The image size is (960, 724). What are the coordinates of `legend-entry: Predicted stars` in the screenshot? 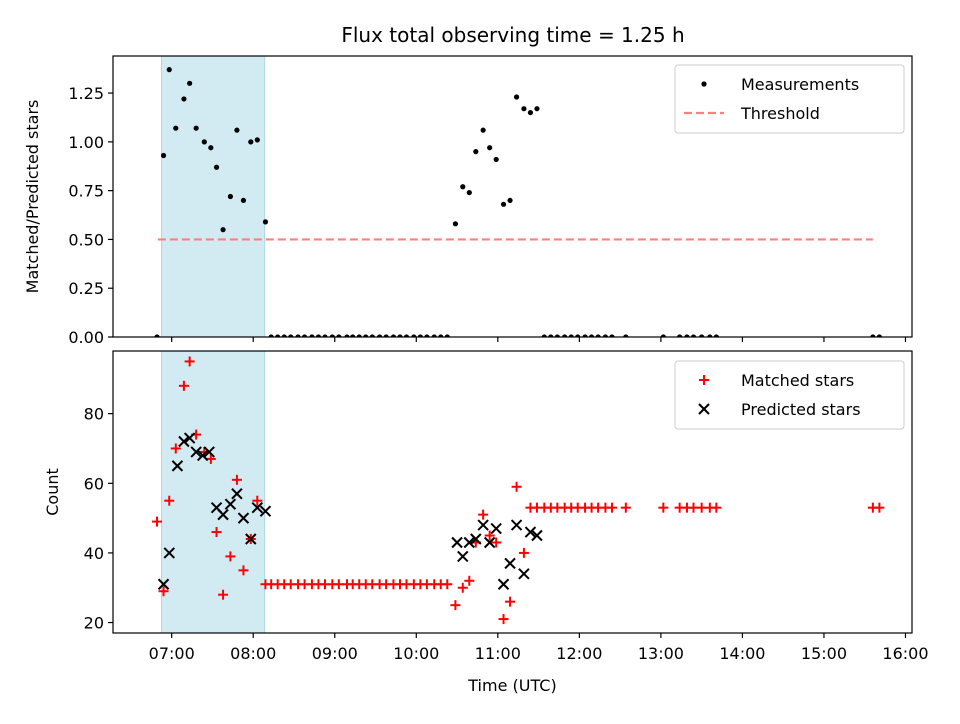 It's located at (779, 409).